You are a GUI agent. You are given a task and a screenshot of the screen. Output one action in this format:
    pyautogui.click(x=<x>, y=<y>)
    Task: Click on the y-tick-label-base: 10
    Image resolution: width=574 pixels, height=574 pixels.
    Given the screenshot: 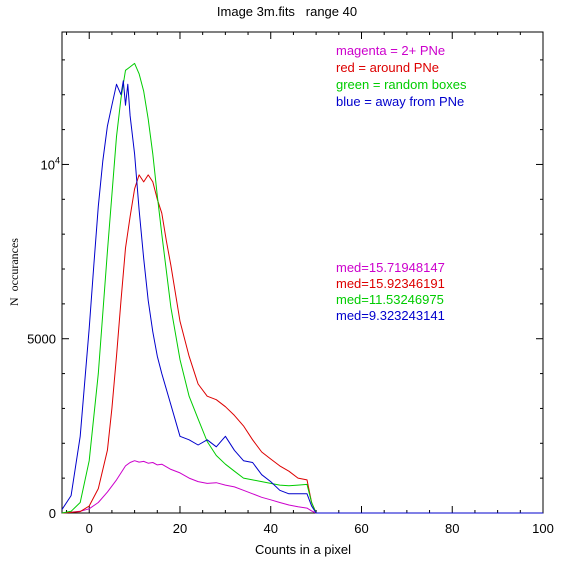 What is the action you would take?
    pyautogui.click(x=48, y=164)
    